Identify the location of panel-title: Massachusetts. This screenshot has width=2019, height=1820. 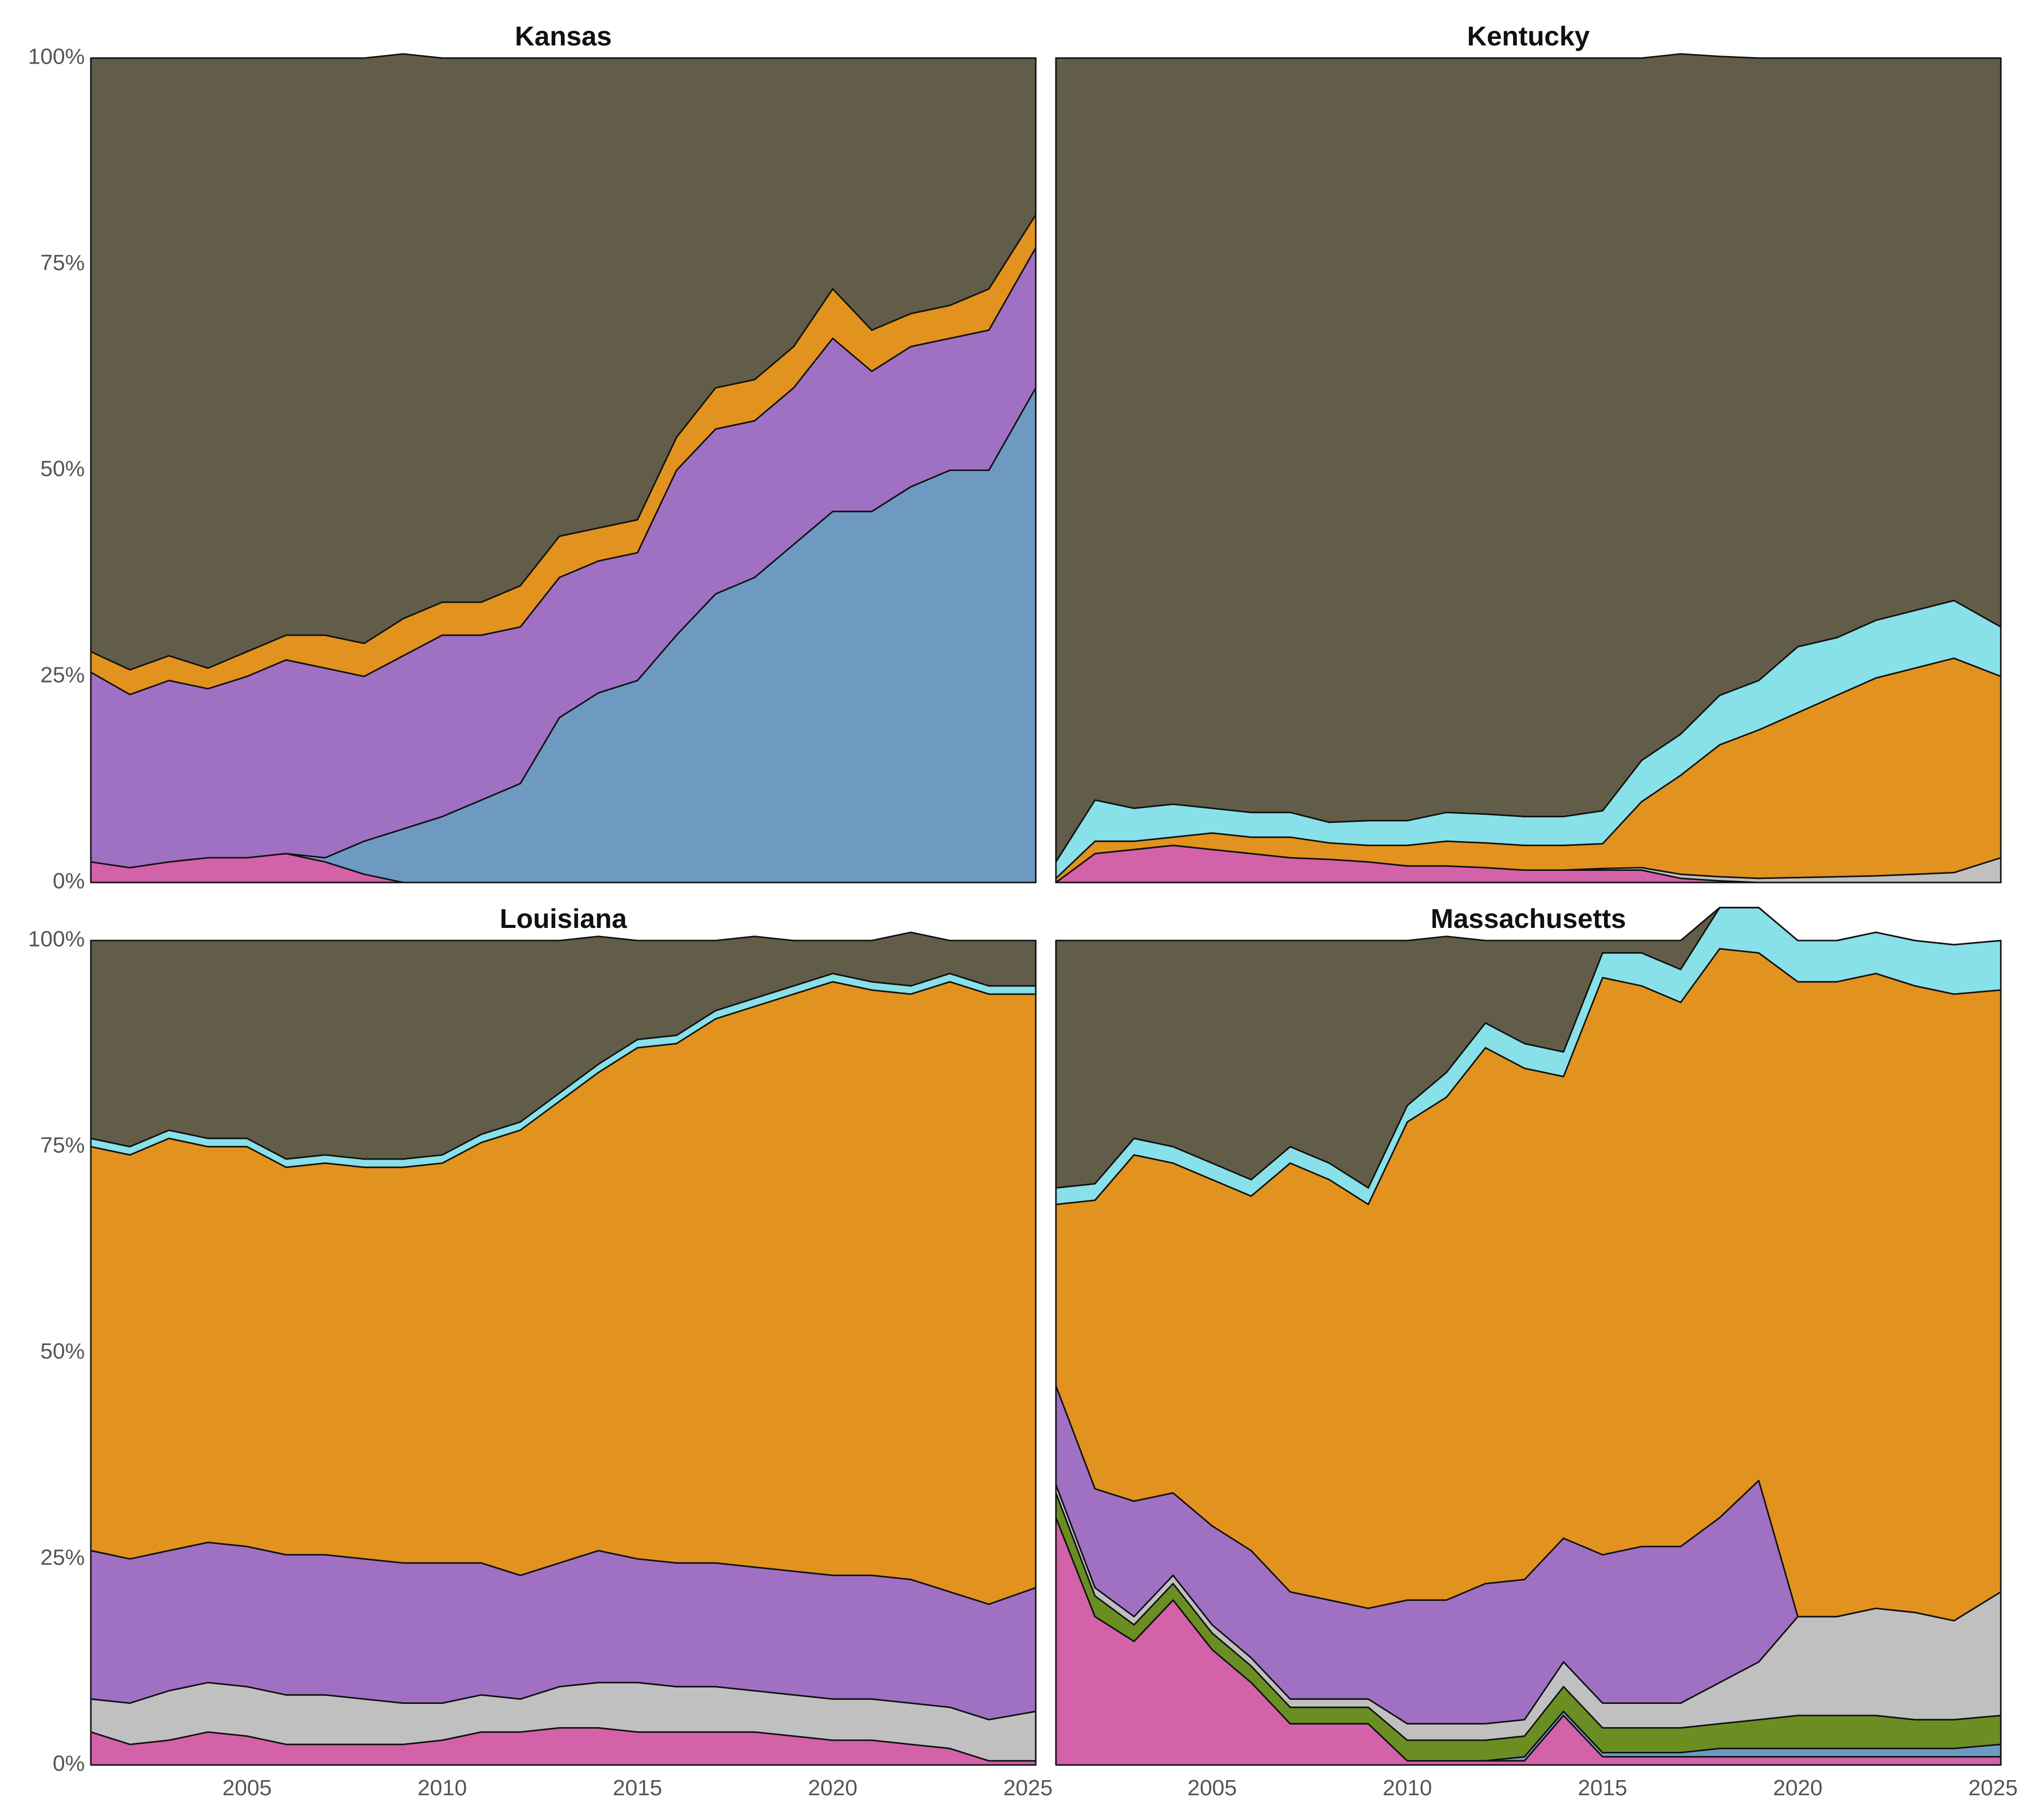
(1528, 919).